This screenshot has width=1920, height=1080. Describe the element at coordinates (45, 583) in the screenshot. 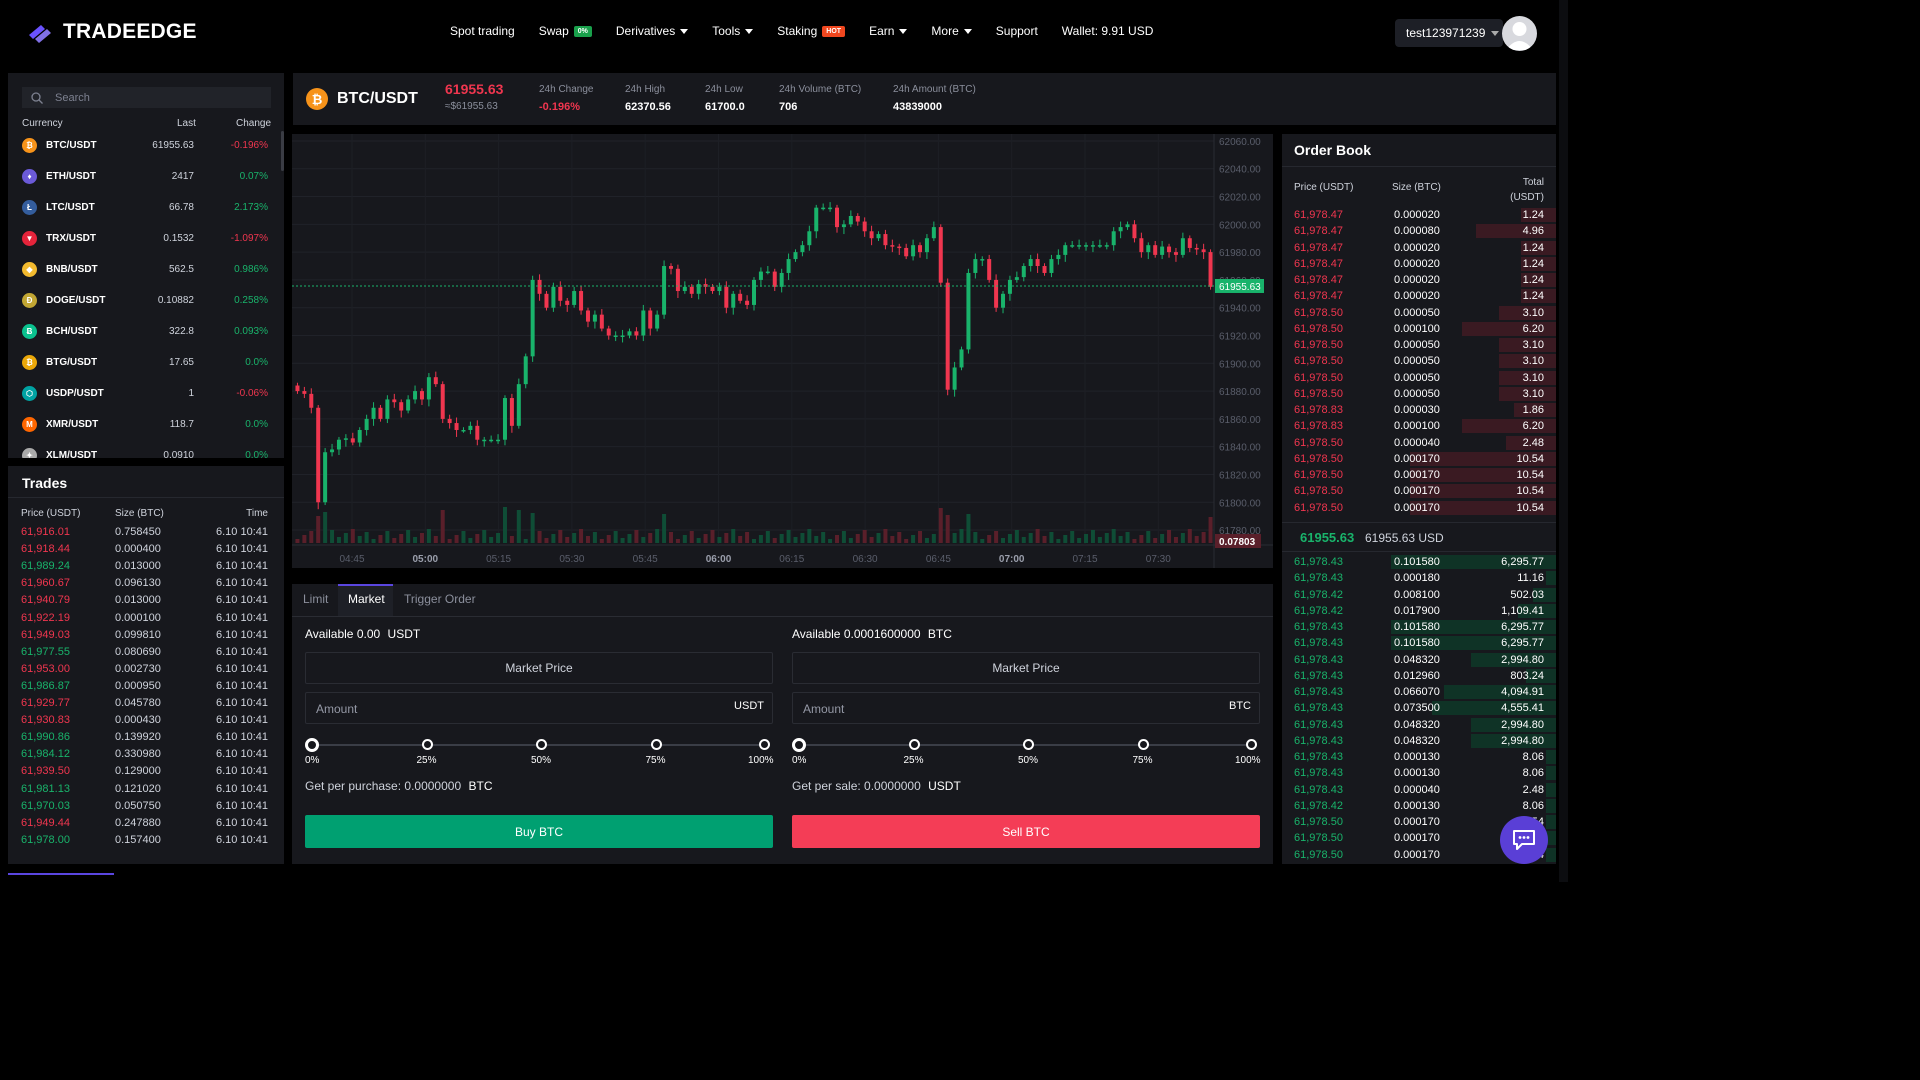

I see `trade-price: 61,960.67` at that location.